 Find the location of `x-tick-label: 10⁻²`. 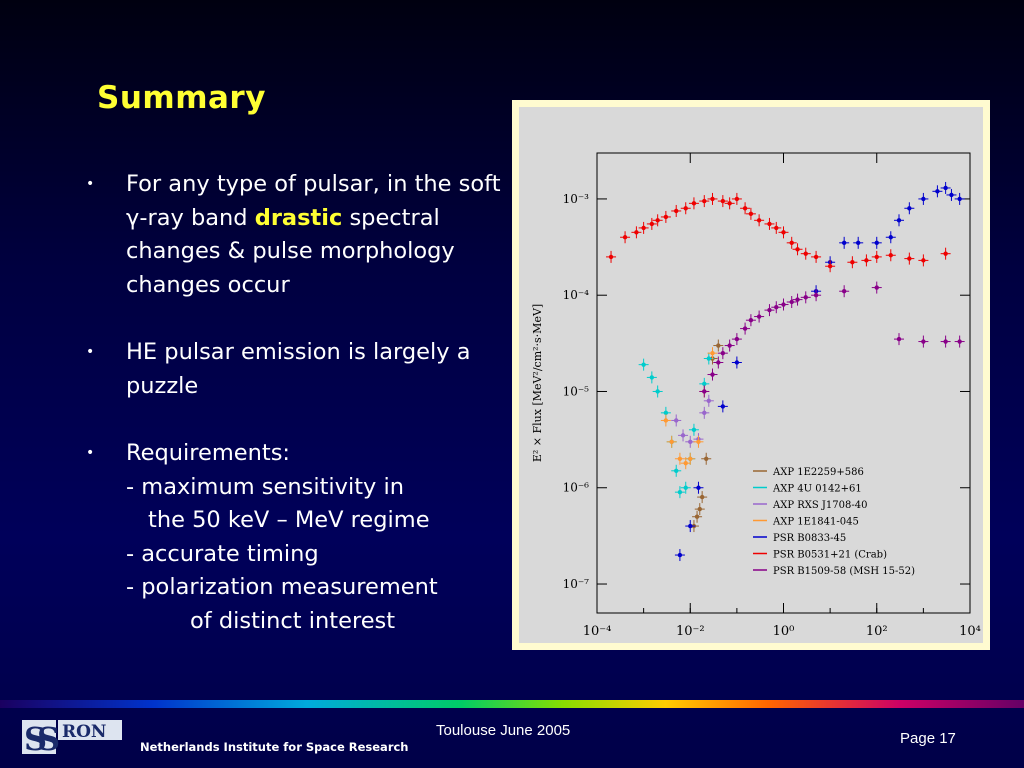

x-tick-label: 10⁻² is located at coordinates (690, 631).